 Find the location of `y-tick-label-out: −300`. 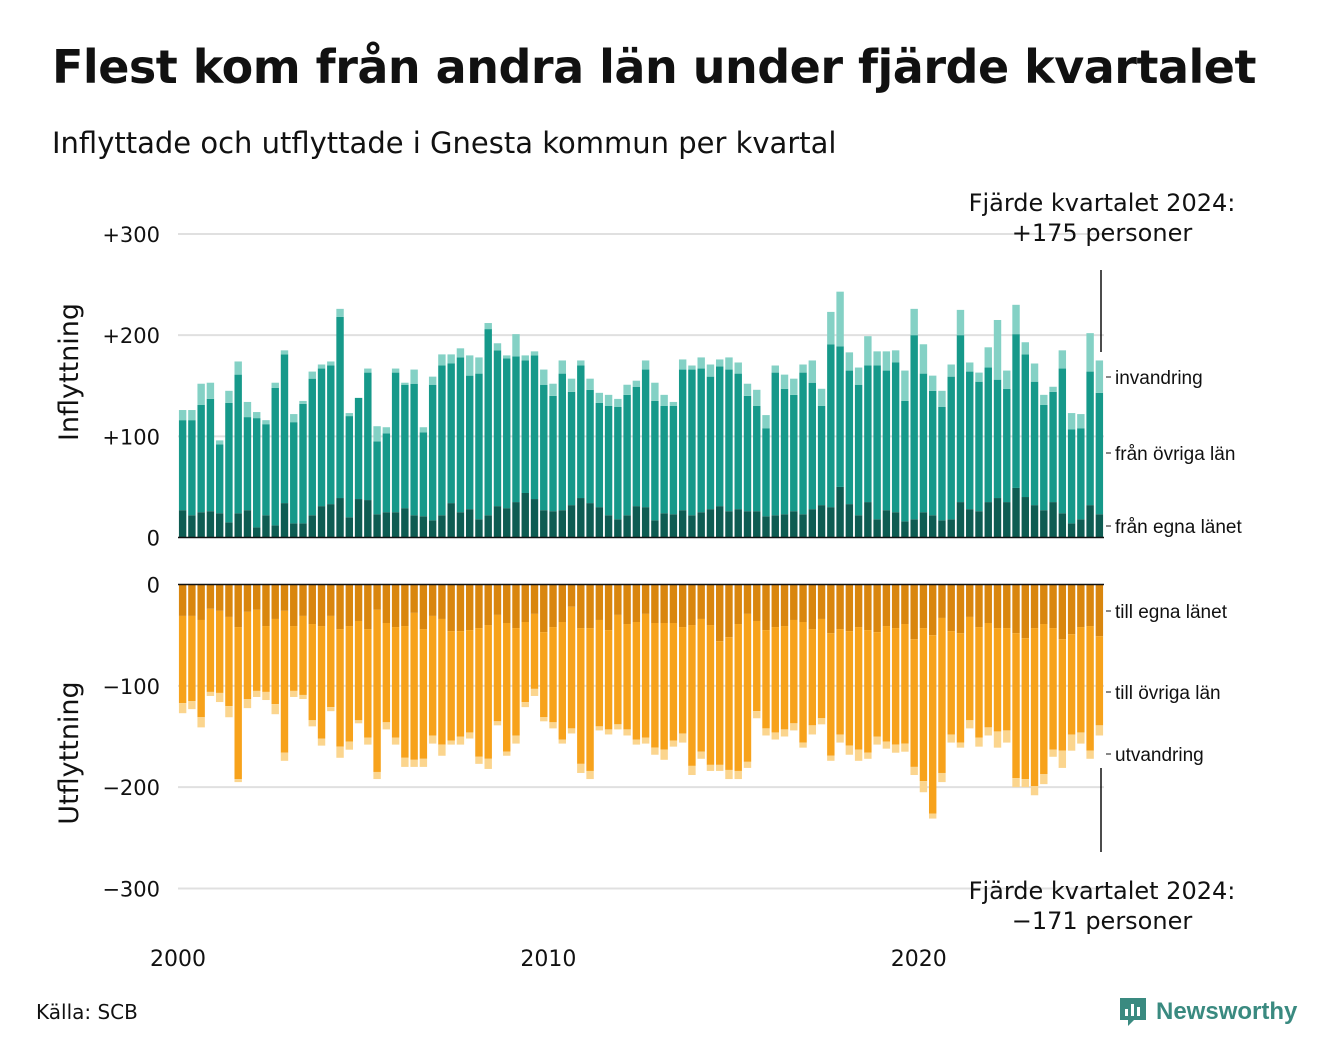

y-tick-label-out: −300 is located at coordinates (131, 890).